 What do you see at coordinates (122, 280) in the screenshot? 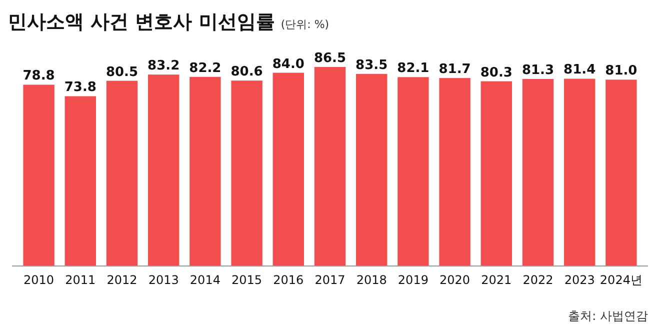
I see `x-tick-label: 2012` at bounding box center [122, 280].